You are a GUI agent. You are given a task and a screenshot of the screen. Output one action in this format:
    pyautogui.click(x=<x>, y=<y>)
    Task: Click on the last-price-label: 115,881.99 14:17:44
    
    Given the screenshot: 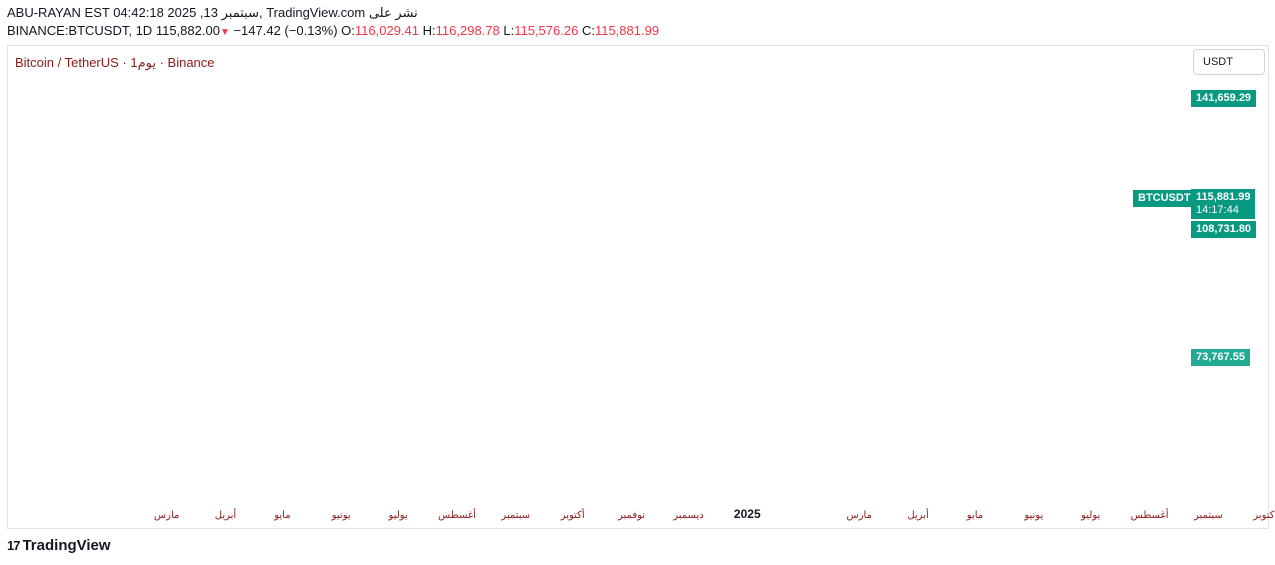 What is the action you would take?
    pyautogui.click(x=1223, y=204)
    